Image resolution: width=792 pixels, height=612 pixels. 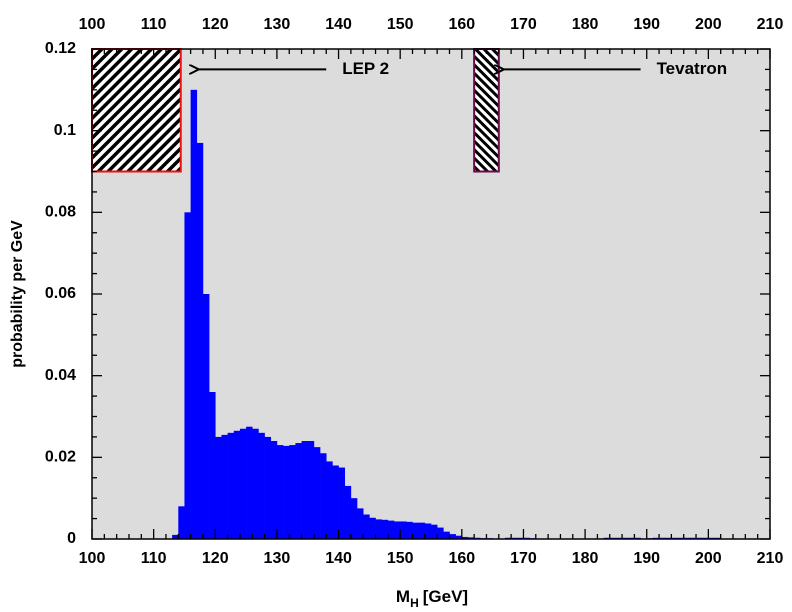 What do you see at coordinates (154, 558) in the screenshot?
I see `x-tick-label: 110` at bounding box center [154, 558].